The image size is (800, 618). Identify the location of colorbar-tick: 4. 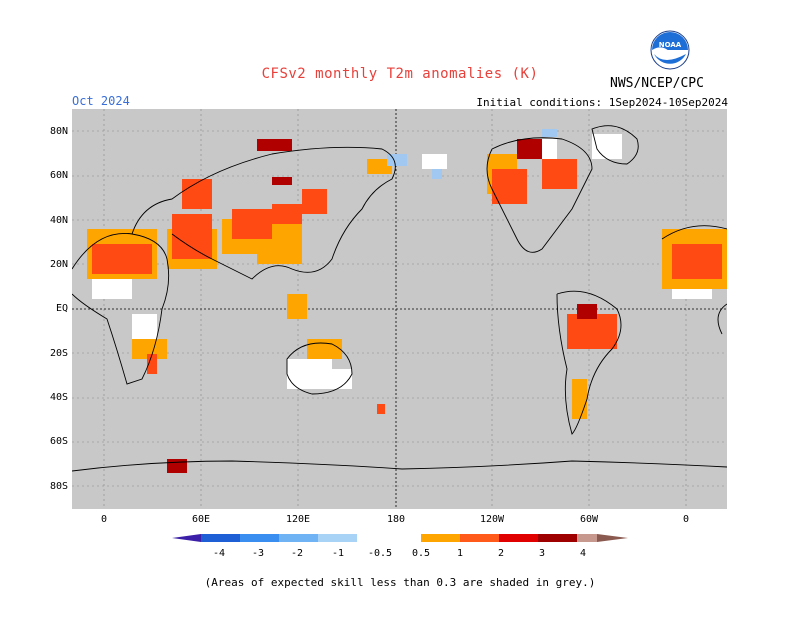
(583, 553).